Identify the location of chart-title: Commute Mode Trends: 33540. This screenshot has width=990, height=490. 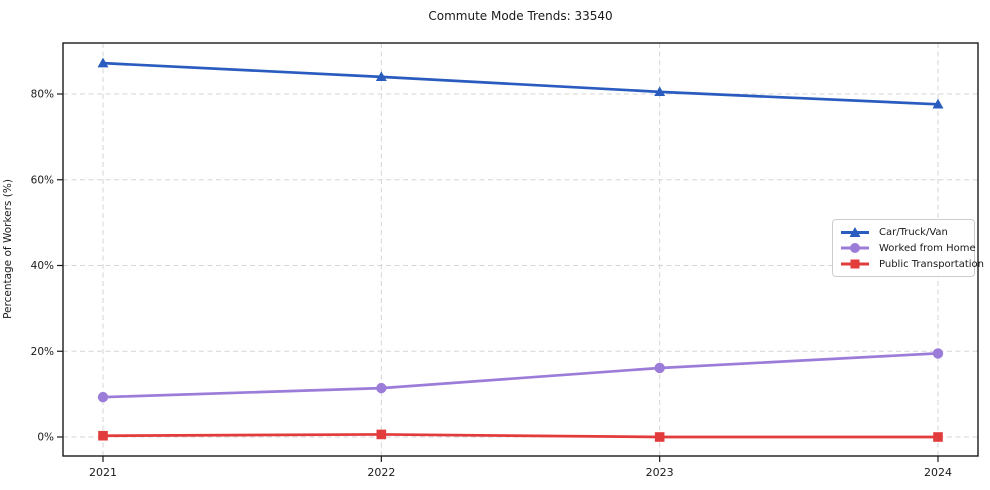
(520, 16).